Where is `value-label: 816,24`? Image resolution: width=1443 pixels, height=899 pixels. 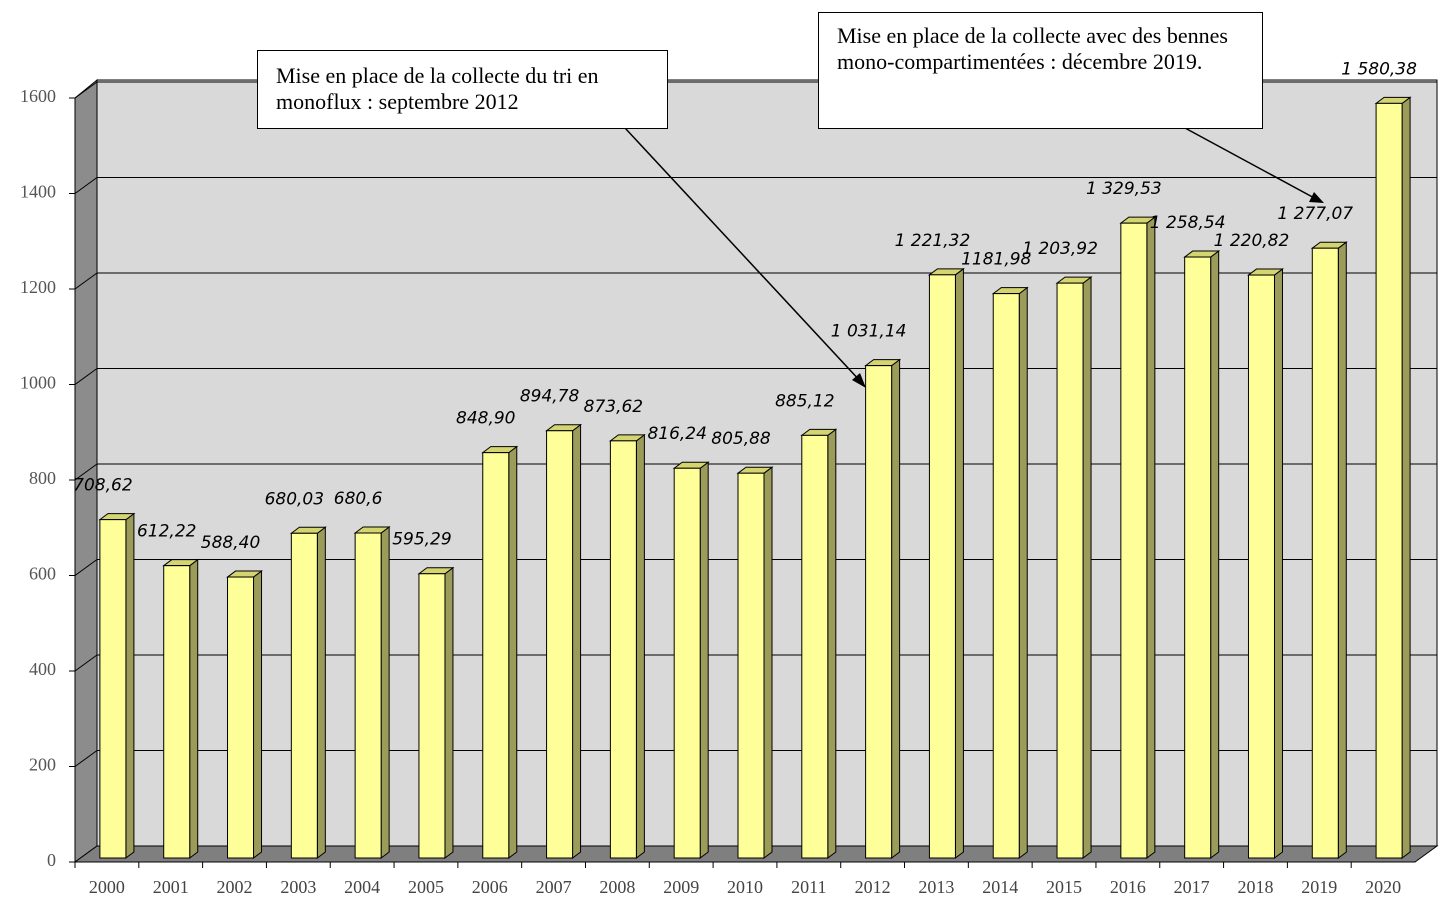
value-label: 816,24 is located at coordinates (676, 434).